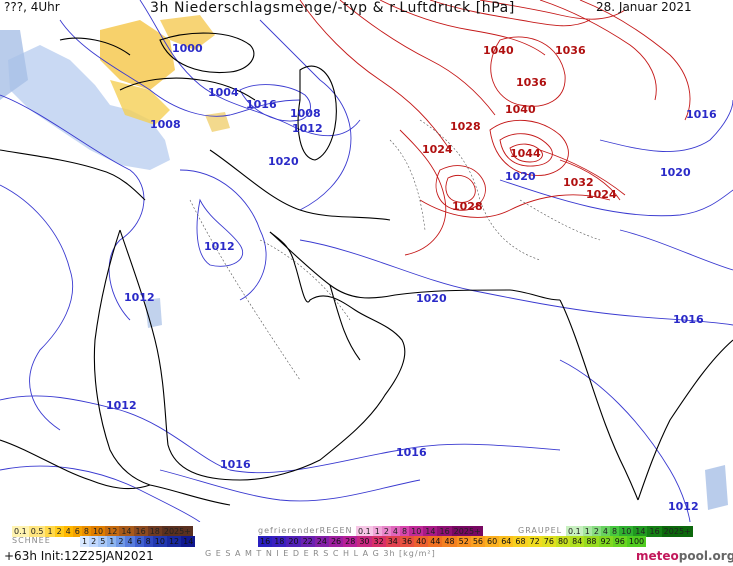 The image size is (733, 566). Describe the element at coordinates (605, 541) in the screenshot. I see `legend-step: 92` at that location.